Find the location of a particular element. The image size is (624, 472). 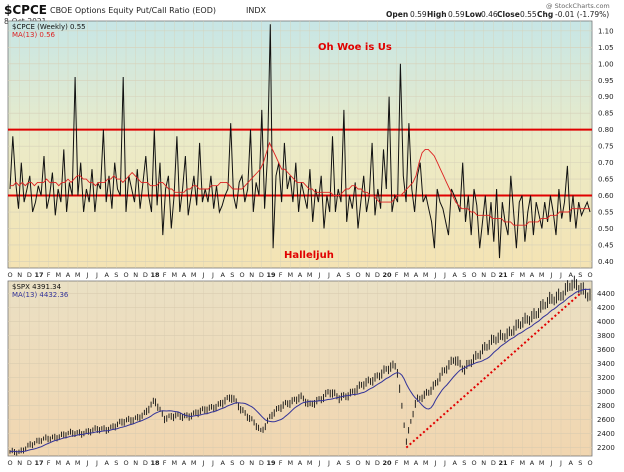

month-tick-label-bottom: D is located at coordinates (261, 463).